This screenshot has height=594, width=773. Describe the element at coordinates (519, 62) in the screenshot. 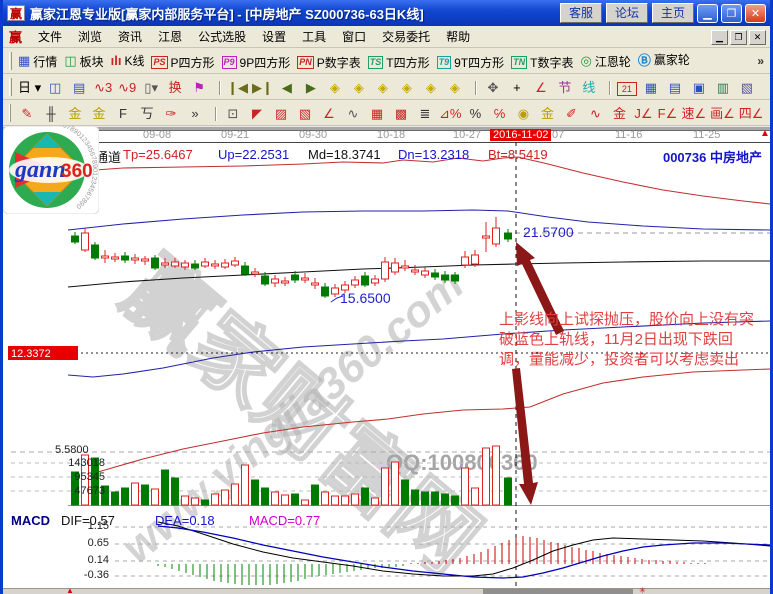

I see `t-table-icon: TN` at that location.